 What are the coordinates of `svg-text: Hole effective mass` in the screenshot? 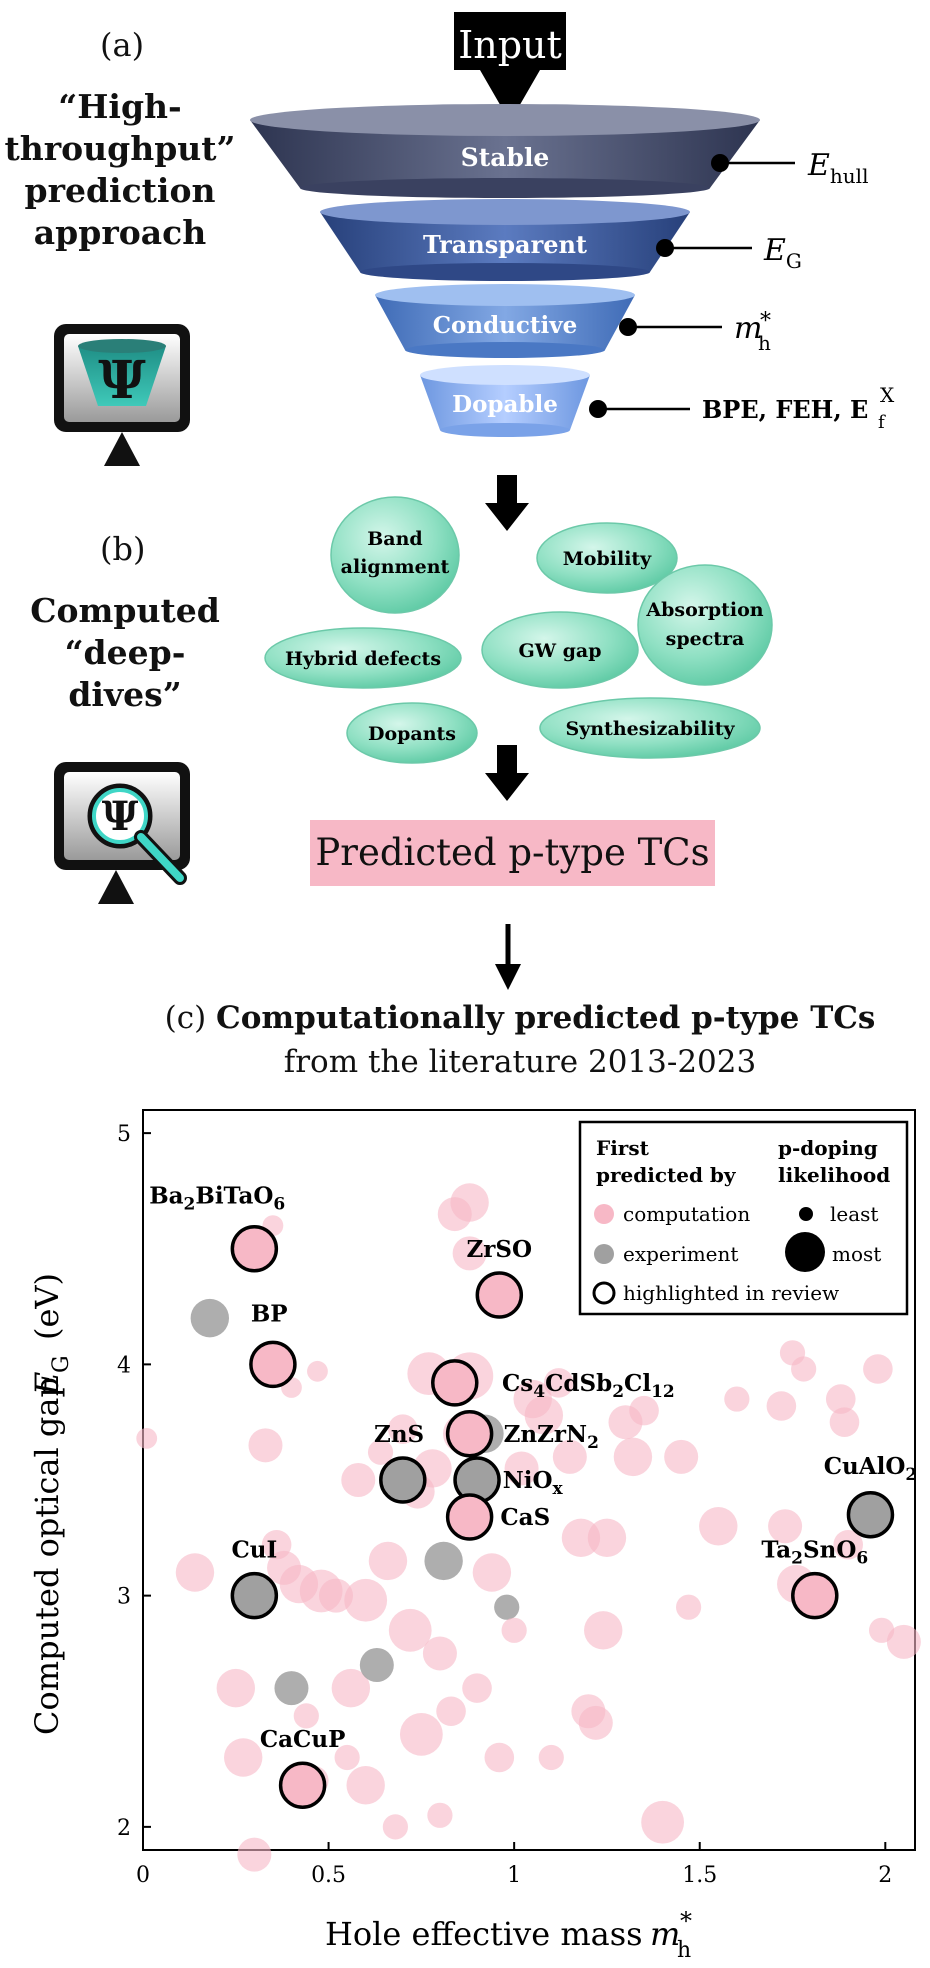 It's located at (484, 1934).